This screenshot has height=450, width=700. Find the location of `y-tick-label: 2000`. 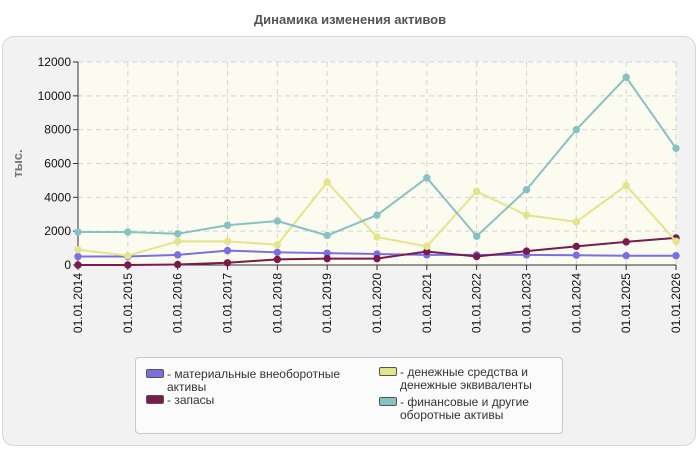

y-tick-label: 2000 is located at coordinates (57, 231).